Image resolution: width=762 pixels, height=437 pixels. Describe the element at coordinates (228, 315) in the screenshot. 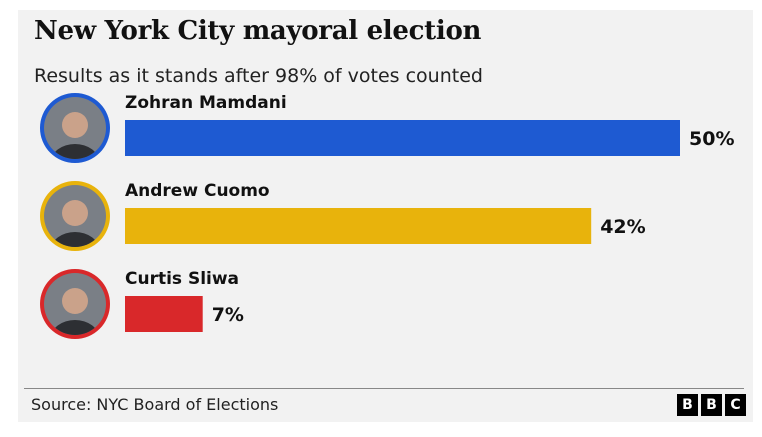

I see `value-label: 7%` at that location.